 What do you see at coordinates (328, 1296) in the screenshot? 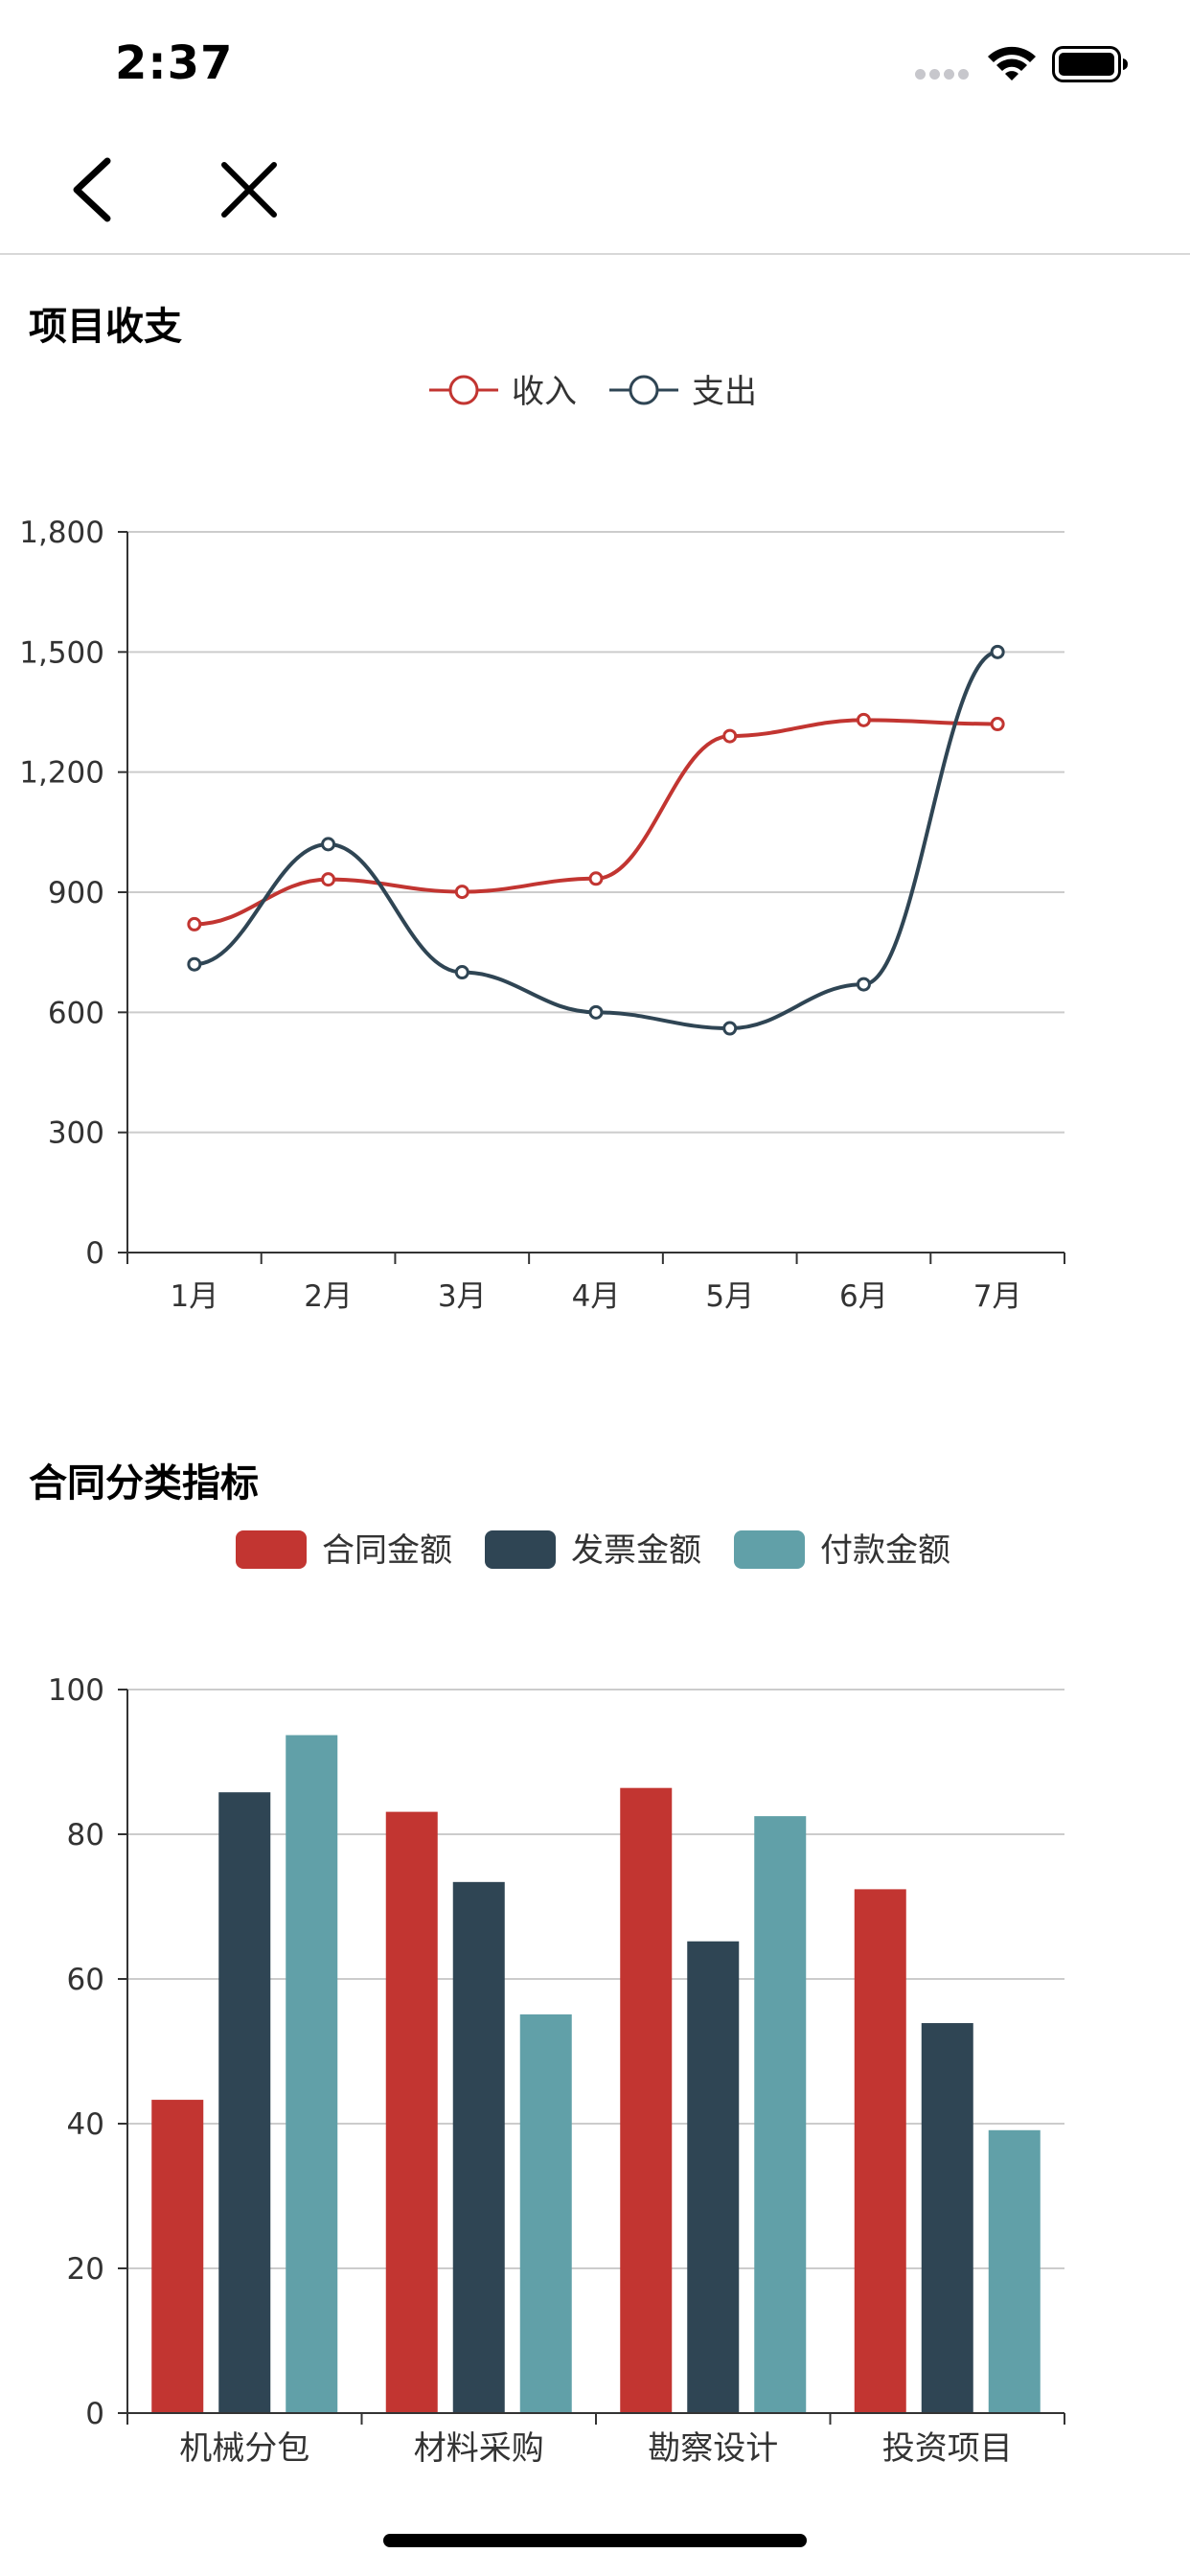
I see `x-tick-label: 2月` at bounding box center [328, 1296].